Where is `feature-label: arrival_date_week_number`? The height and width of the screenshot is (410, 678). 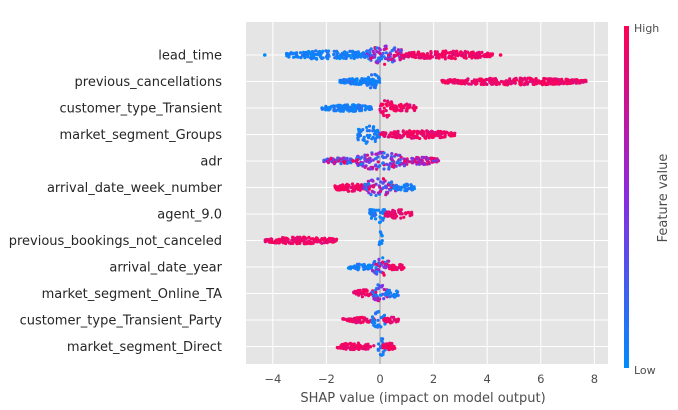 feature-label: arrival_date_week_number is located at coordinates (135, 188).